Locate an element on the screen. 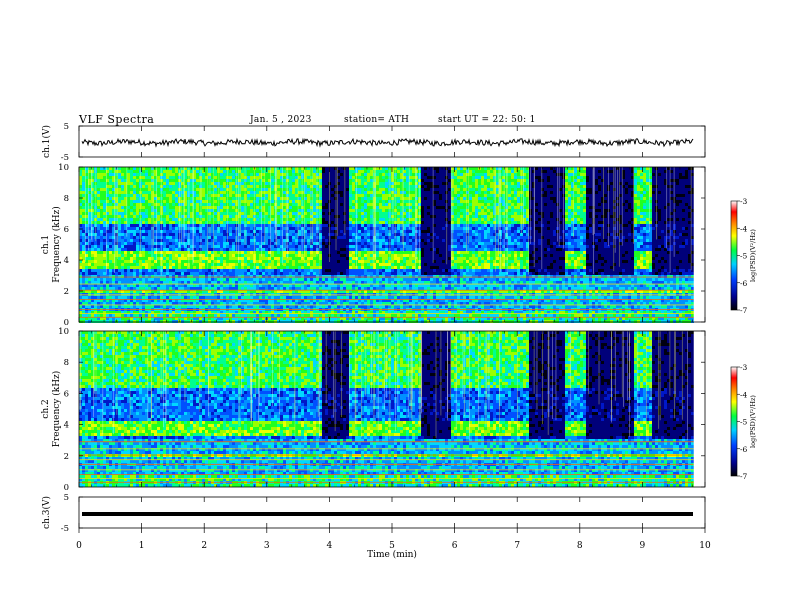 Image resolution: width=792 pixels, height=612 pixels. start-time-label: start UT = 22: 50: 1 is located at coordinates (487, 120).